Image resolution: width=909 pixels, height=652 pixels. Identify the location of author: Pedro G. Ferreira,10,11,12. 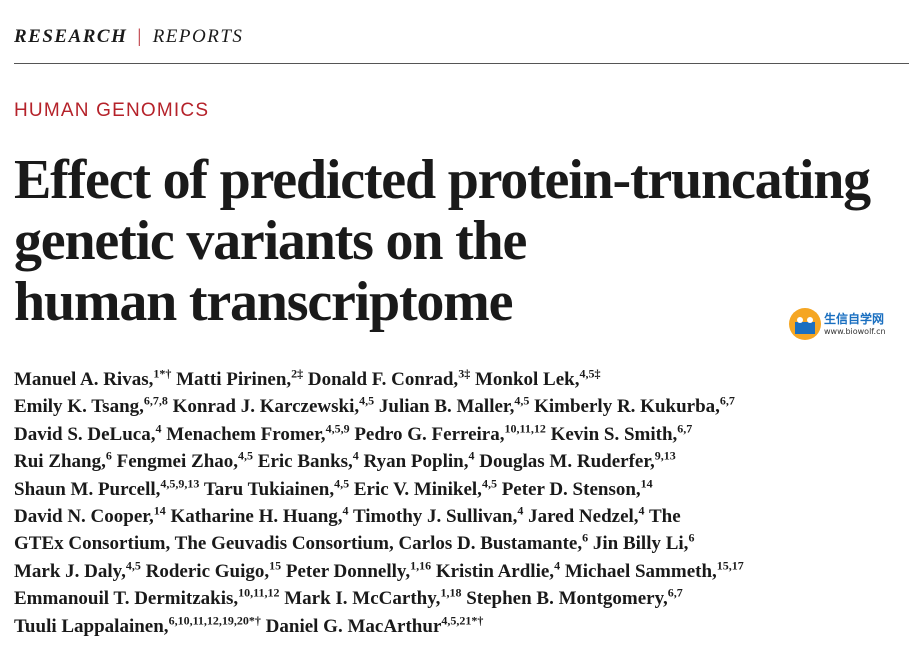
(450, 433).